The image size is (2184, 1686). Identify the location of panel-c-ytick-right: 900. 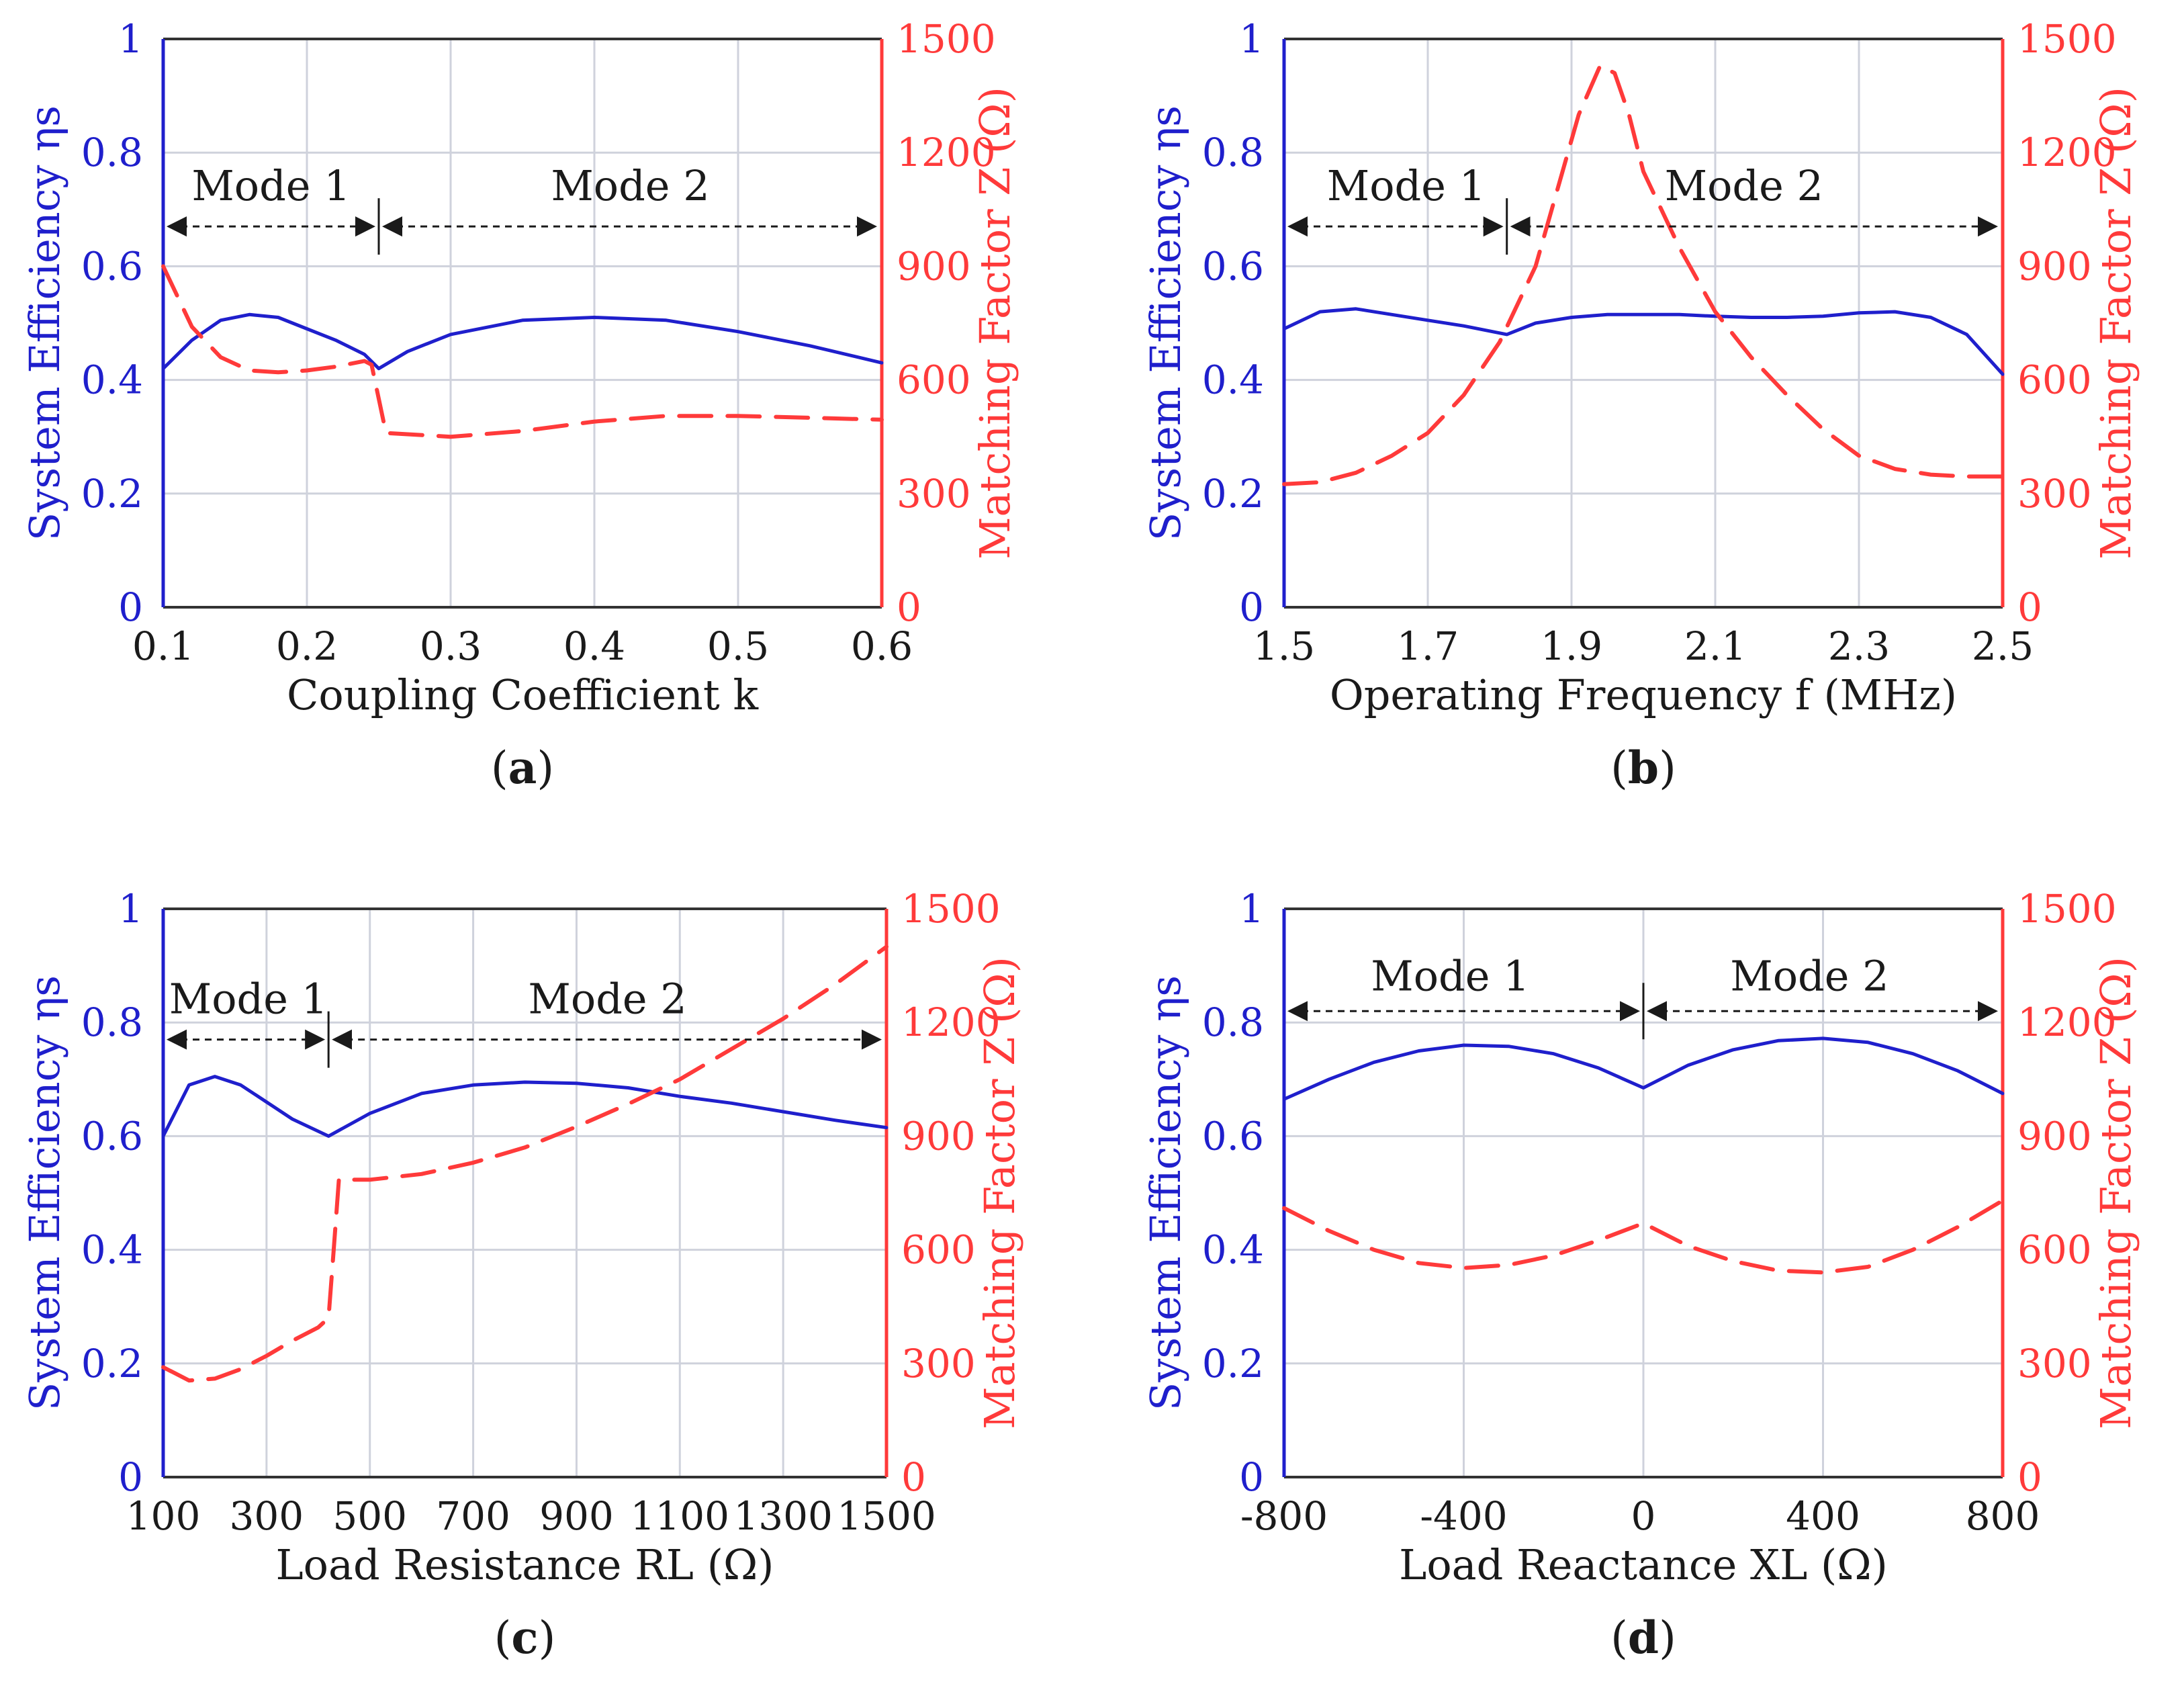
(938, 1136).